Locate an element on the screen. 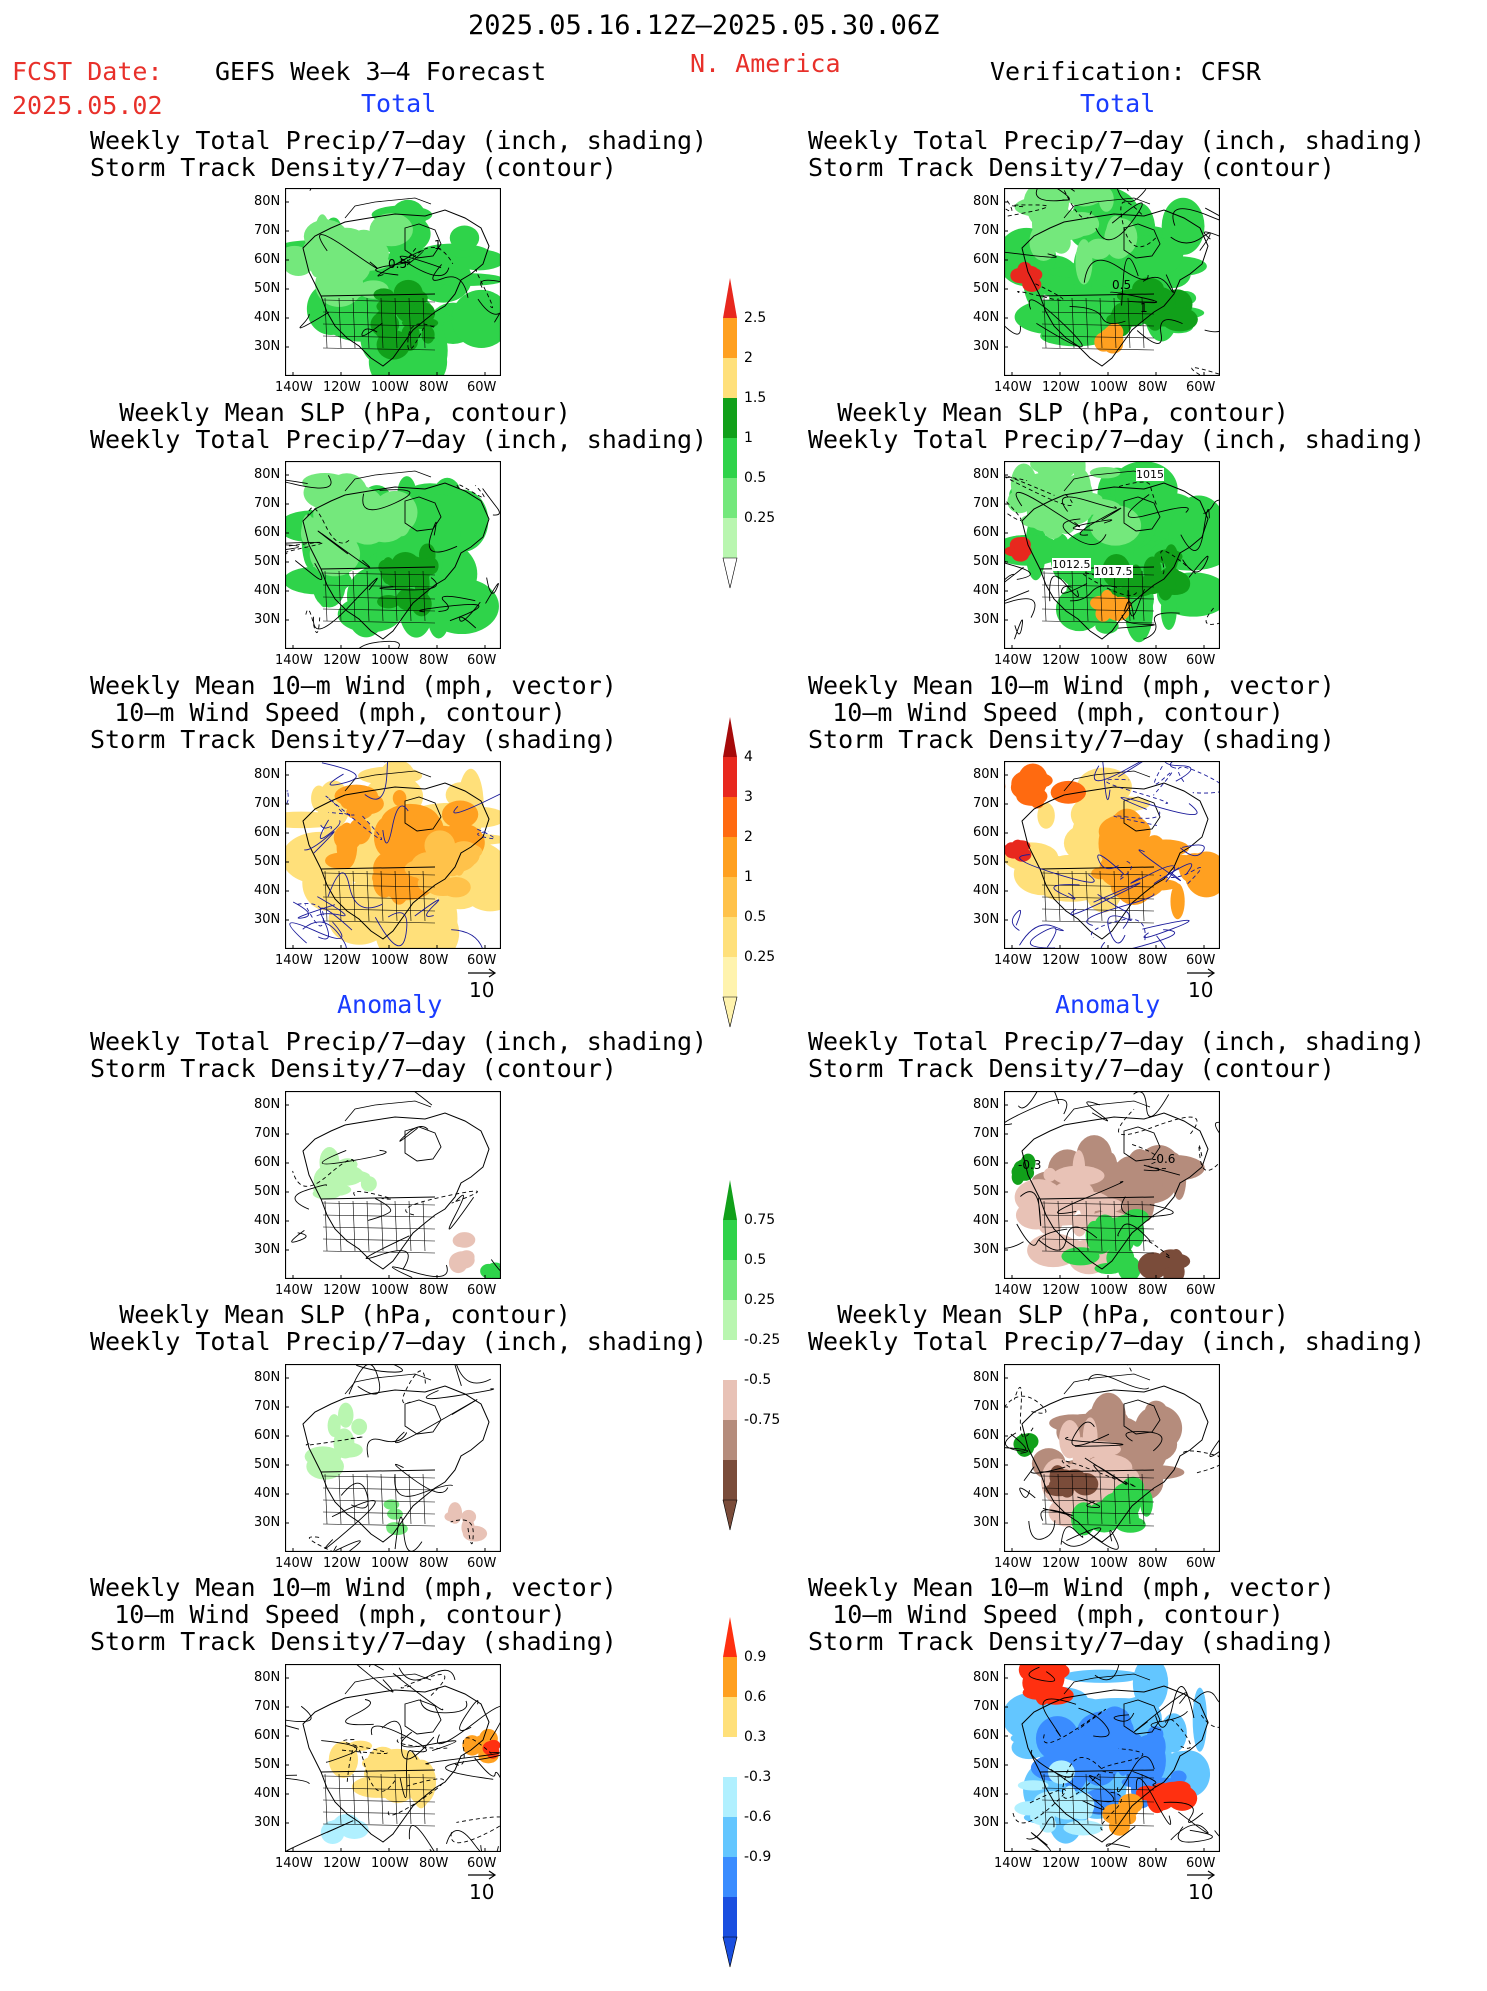 This screenshot has height=1991, width=1487. contour-label: -0.6 is located at coordinates (1164, 1159).